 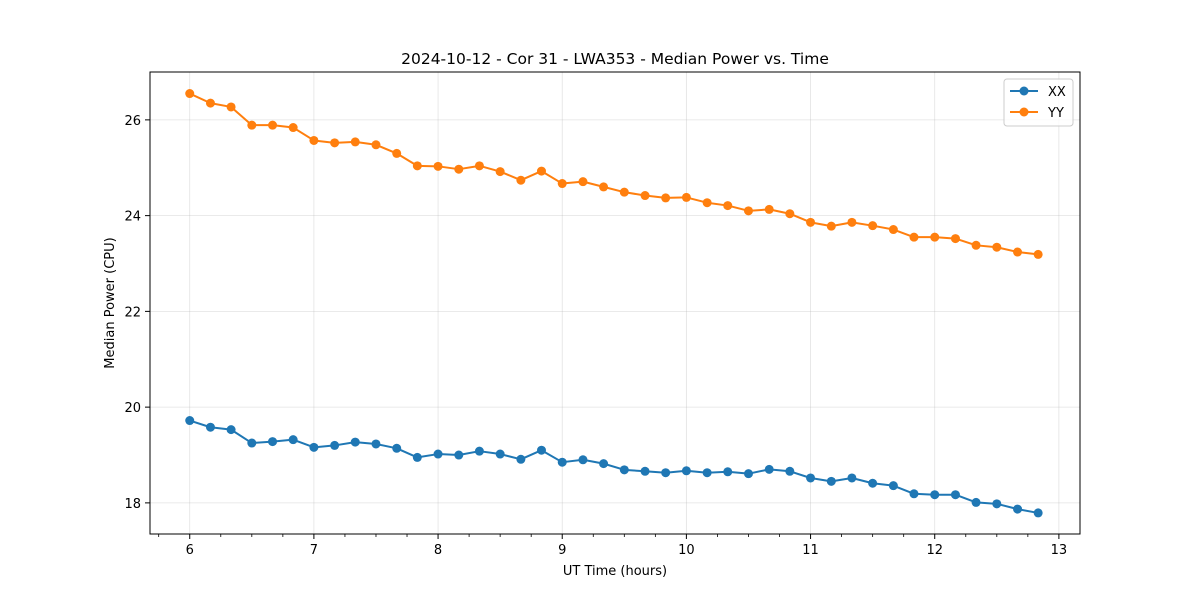 What do you see at coordinates (1057, 92) in the screenshot?
I see `legend-label-xx: XX` at bounding box center [1057, 92].